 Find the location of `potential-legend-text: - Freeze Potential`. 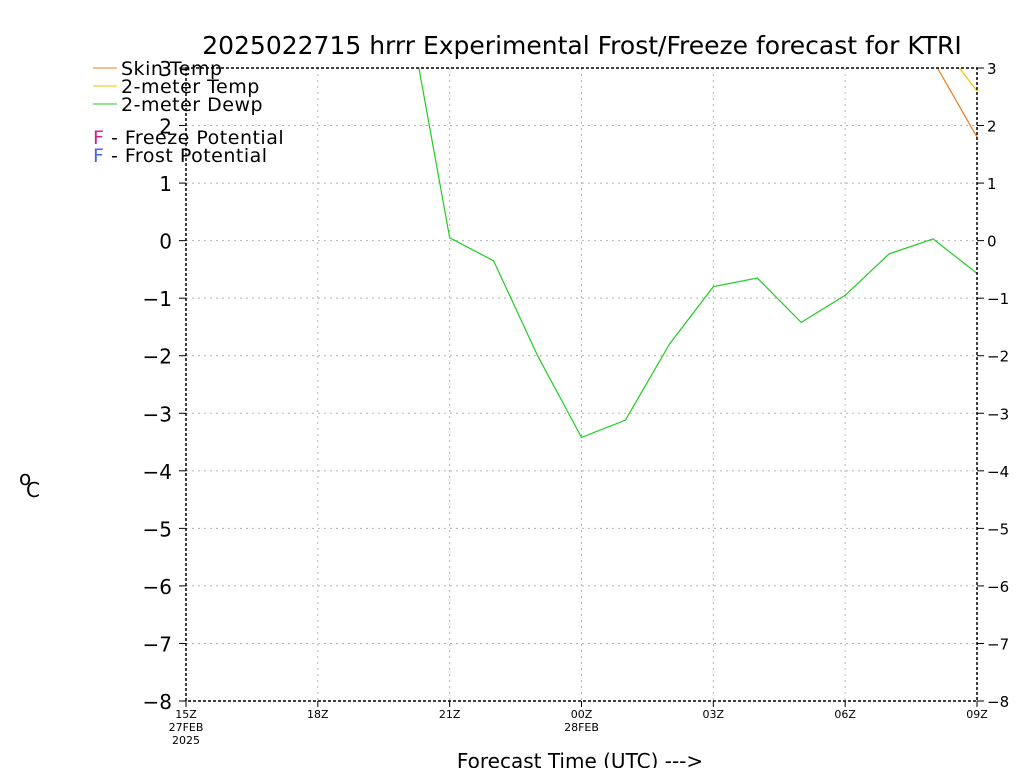

potential-legend-text: - Freeze Potential is located at coordinates (194, 138).